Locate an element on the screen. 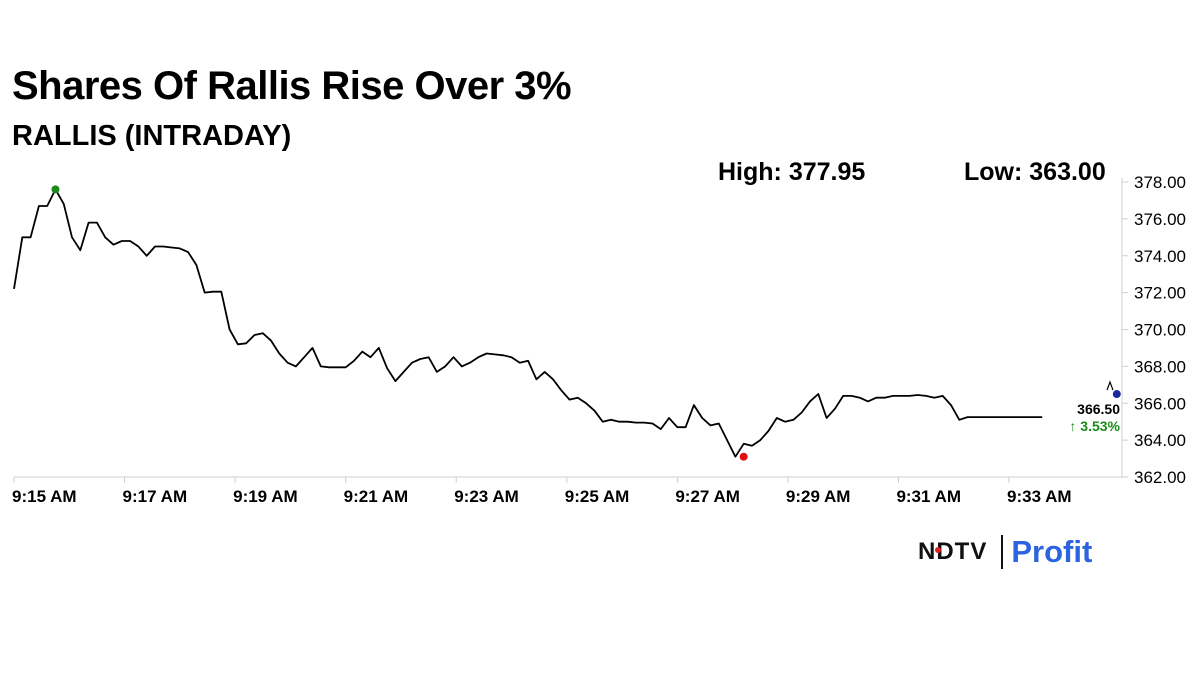 The image size is (1200, 675). price-layer: 366.50↑ 3.53% is located at coordinates (1095, 407).